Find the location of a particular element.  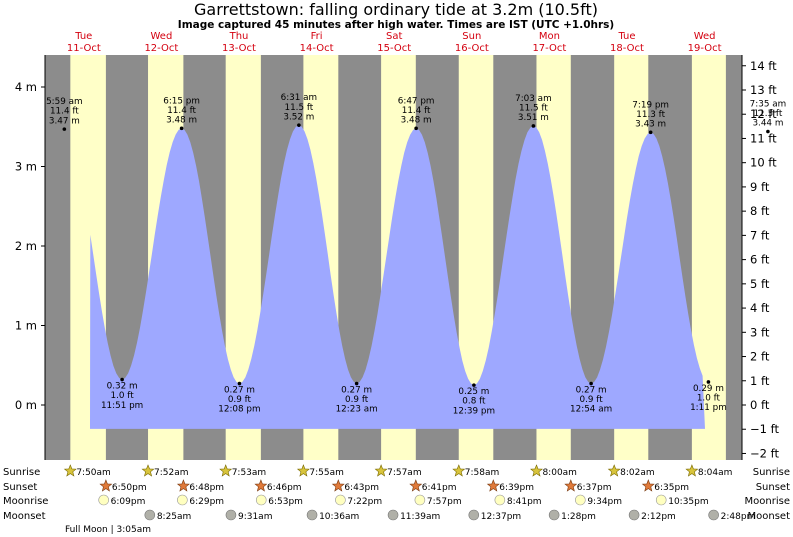

sunset-time: 6:41pm is located at coordinates (439, 488).